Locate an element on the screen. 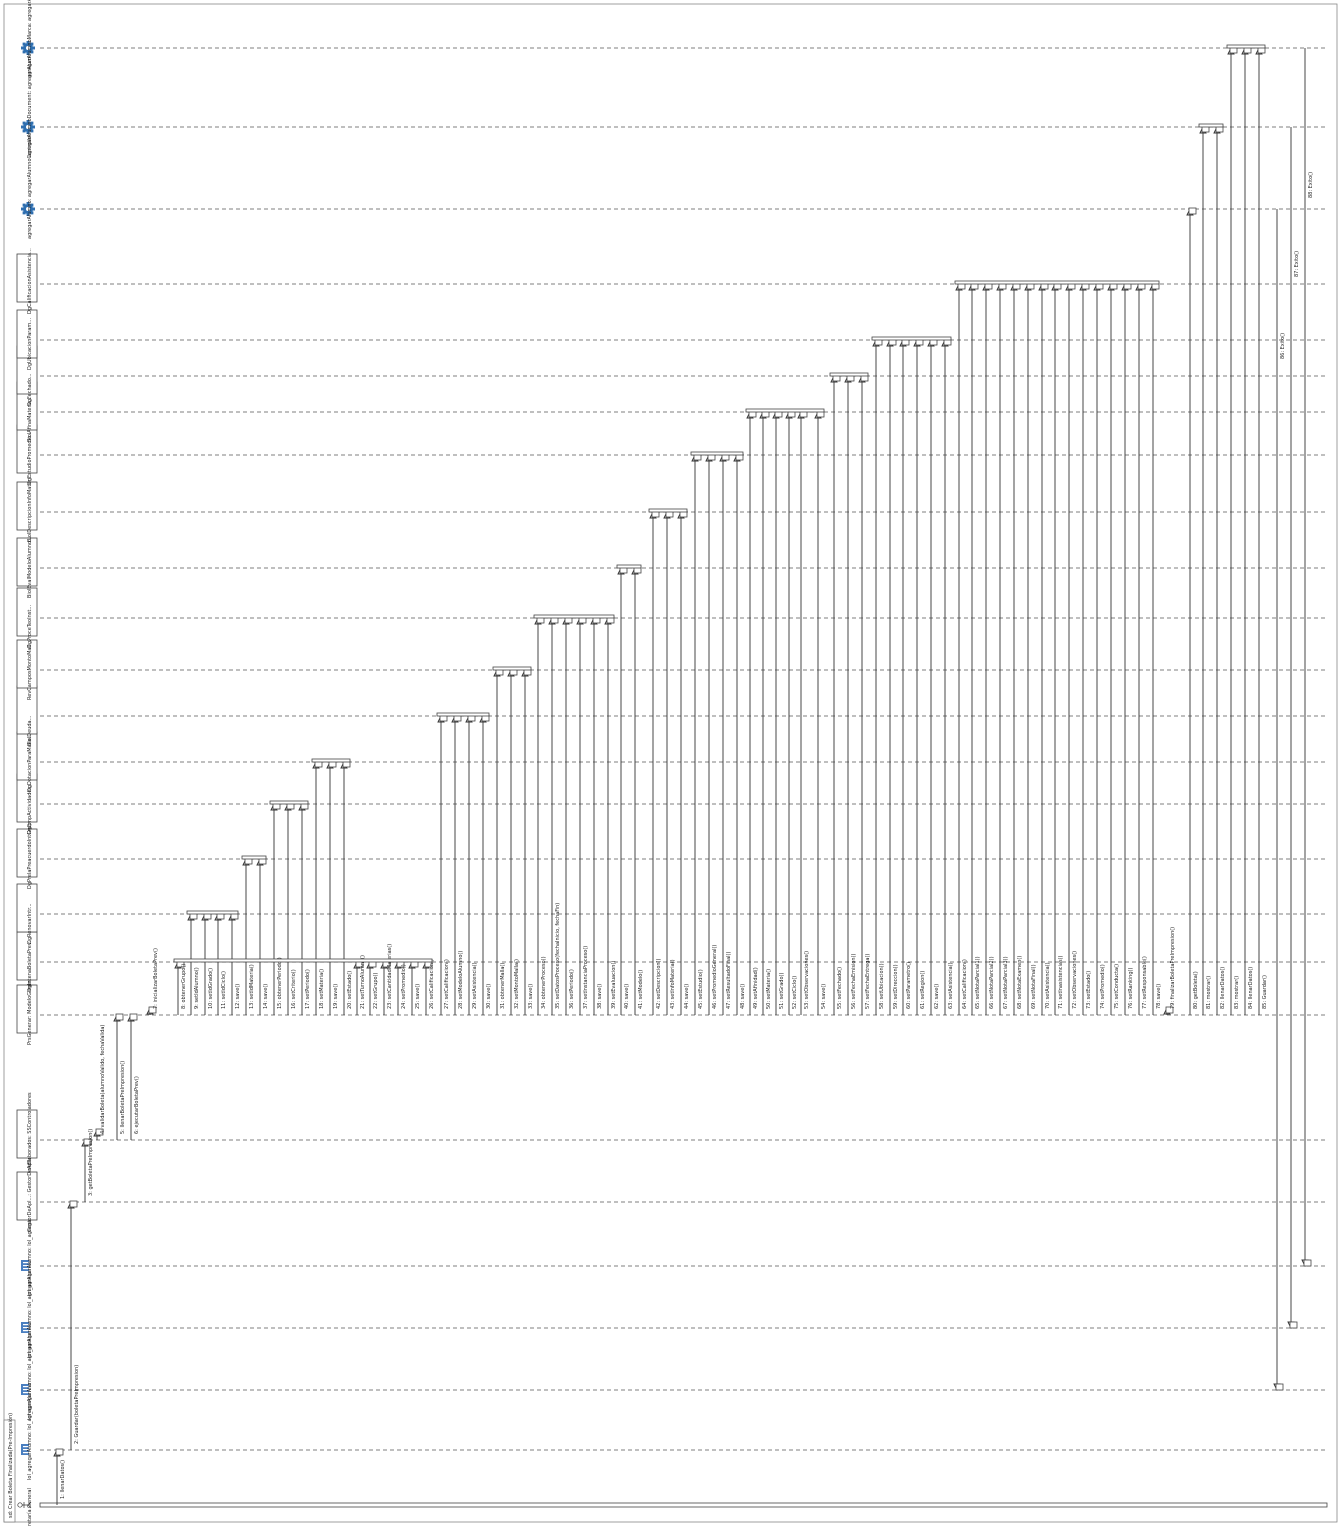 The image size is (1341, 1530). message: 2: Guardar(boletaPreImpresion) is located at coordinates (73, 1325).